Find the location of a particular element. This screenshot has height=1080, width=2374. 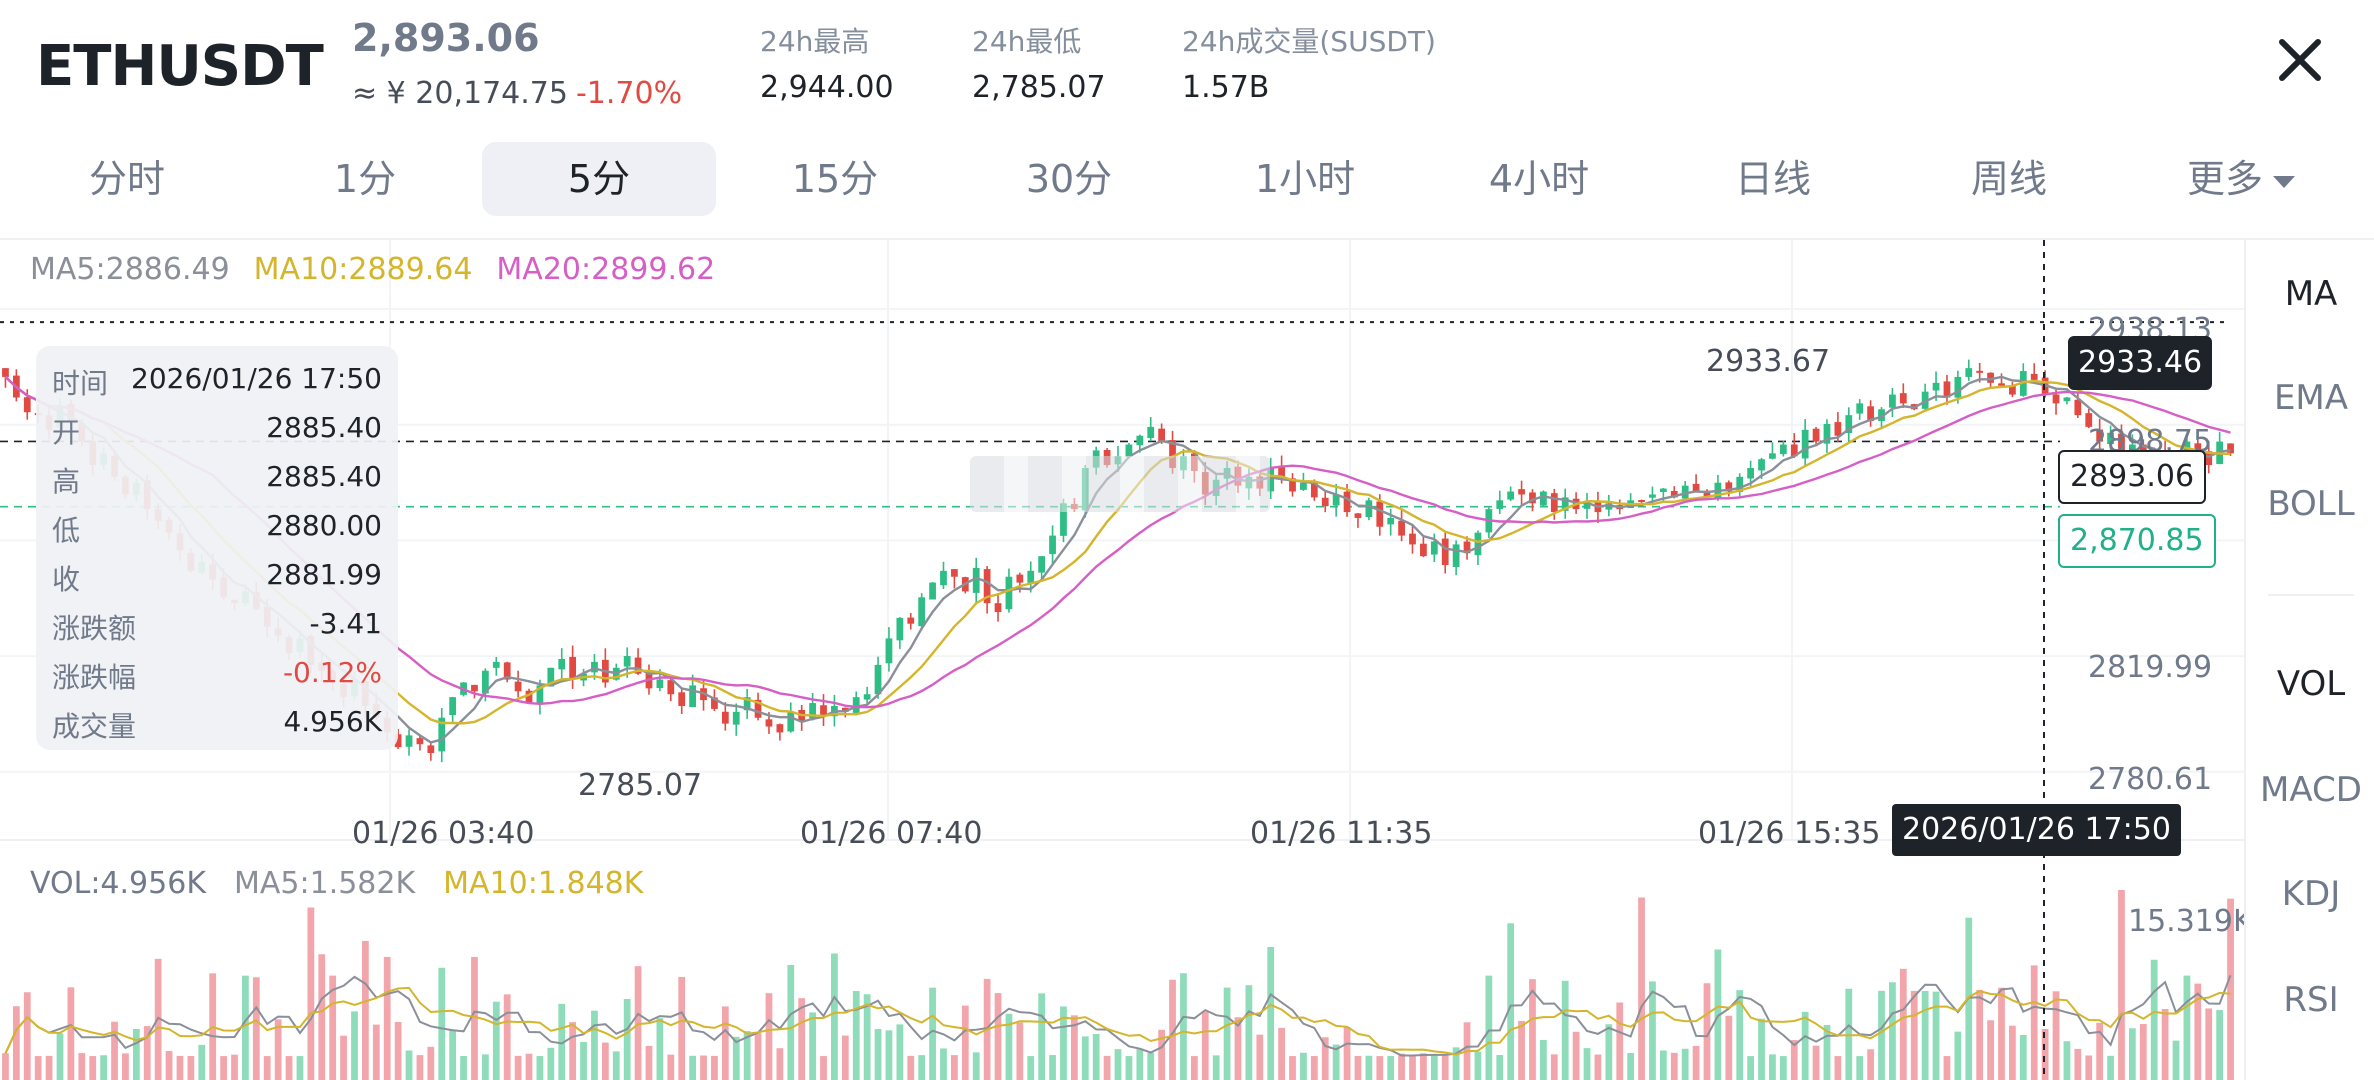

tab-30m: 30分 is located at coordinates (1069, 179).